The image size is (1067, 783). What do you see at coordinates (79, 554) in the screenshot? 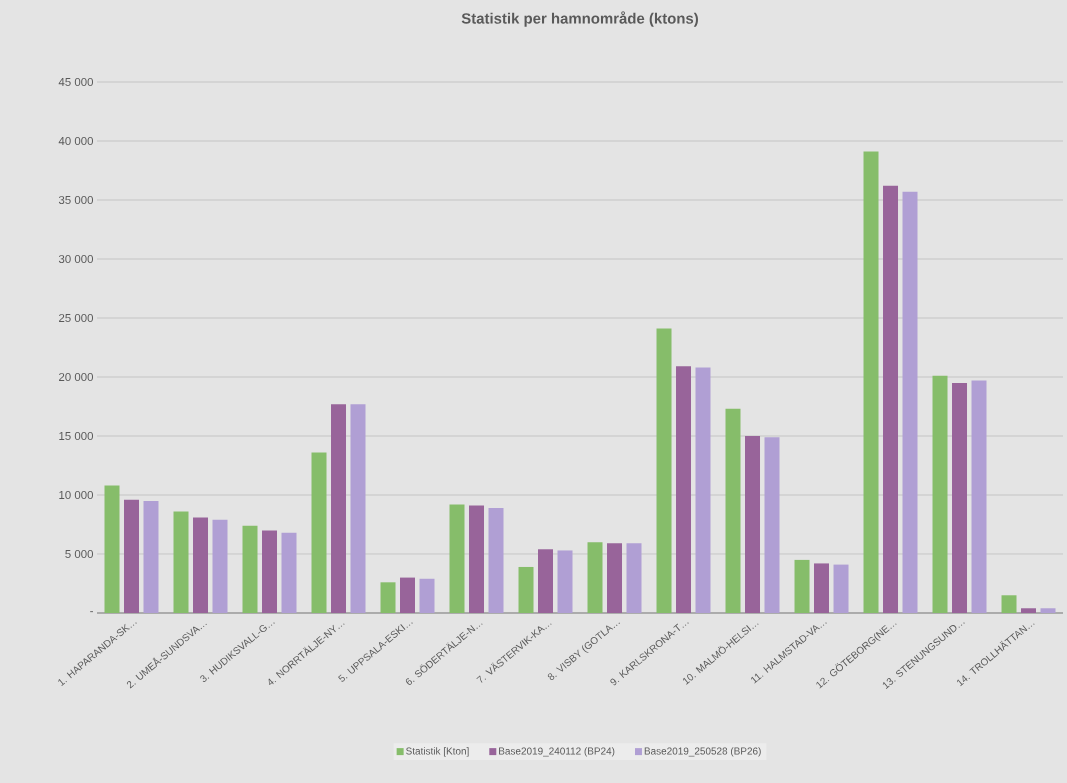
I see `y-tick-label: 5 000` at bounding box center [79, 554].